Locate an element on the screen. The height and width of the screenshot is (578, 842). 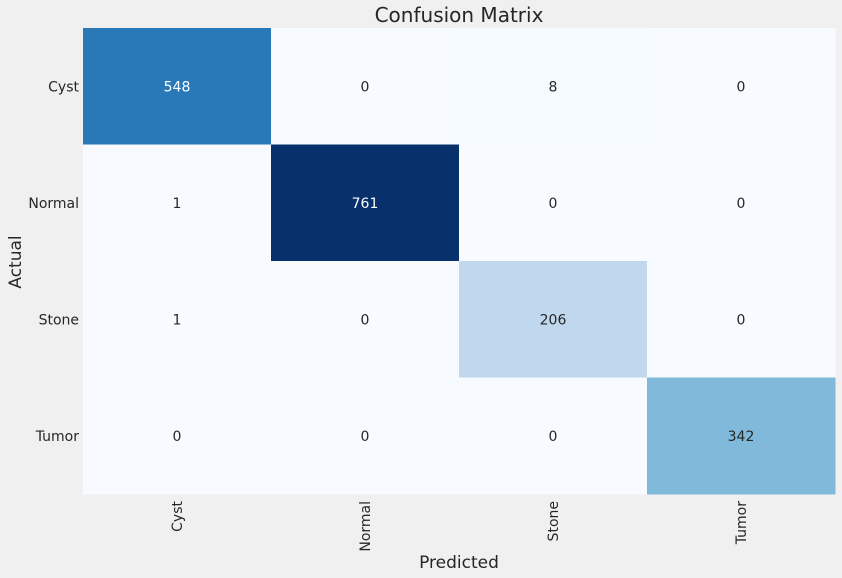
heatmap-cell-normal-cyst is located at coordinates (177, 203).